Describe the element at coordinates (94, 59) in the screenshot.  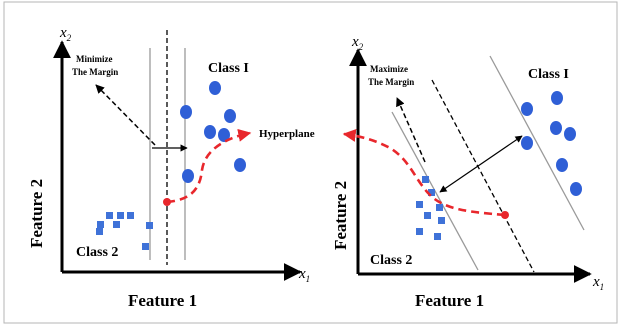
I see `left-annotation-line1: Minimize` at that location.